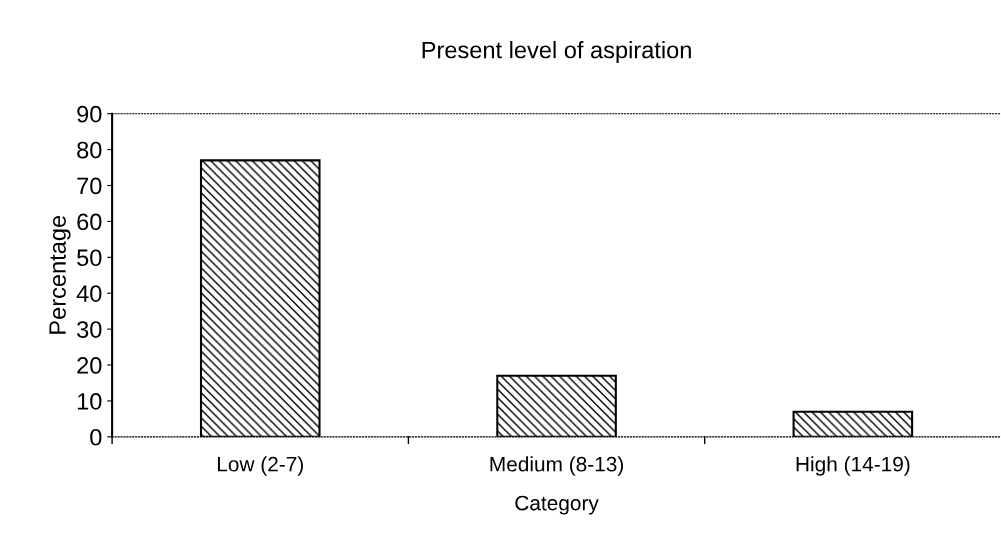 The height and width of the screenshot is (544, 1001). I want to click on x-tick-label: Low (2-7), so click(260, 466).